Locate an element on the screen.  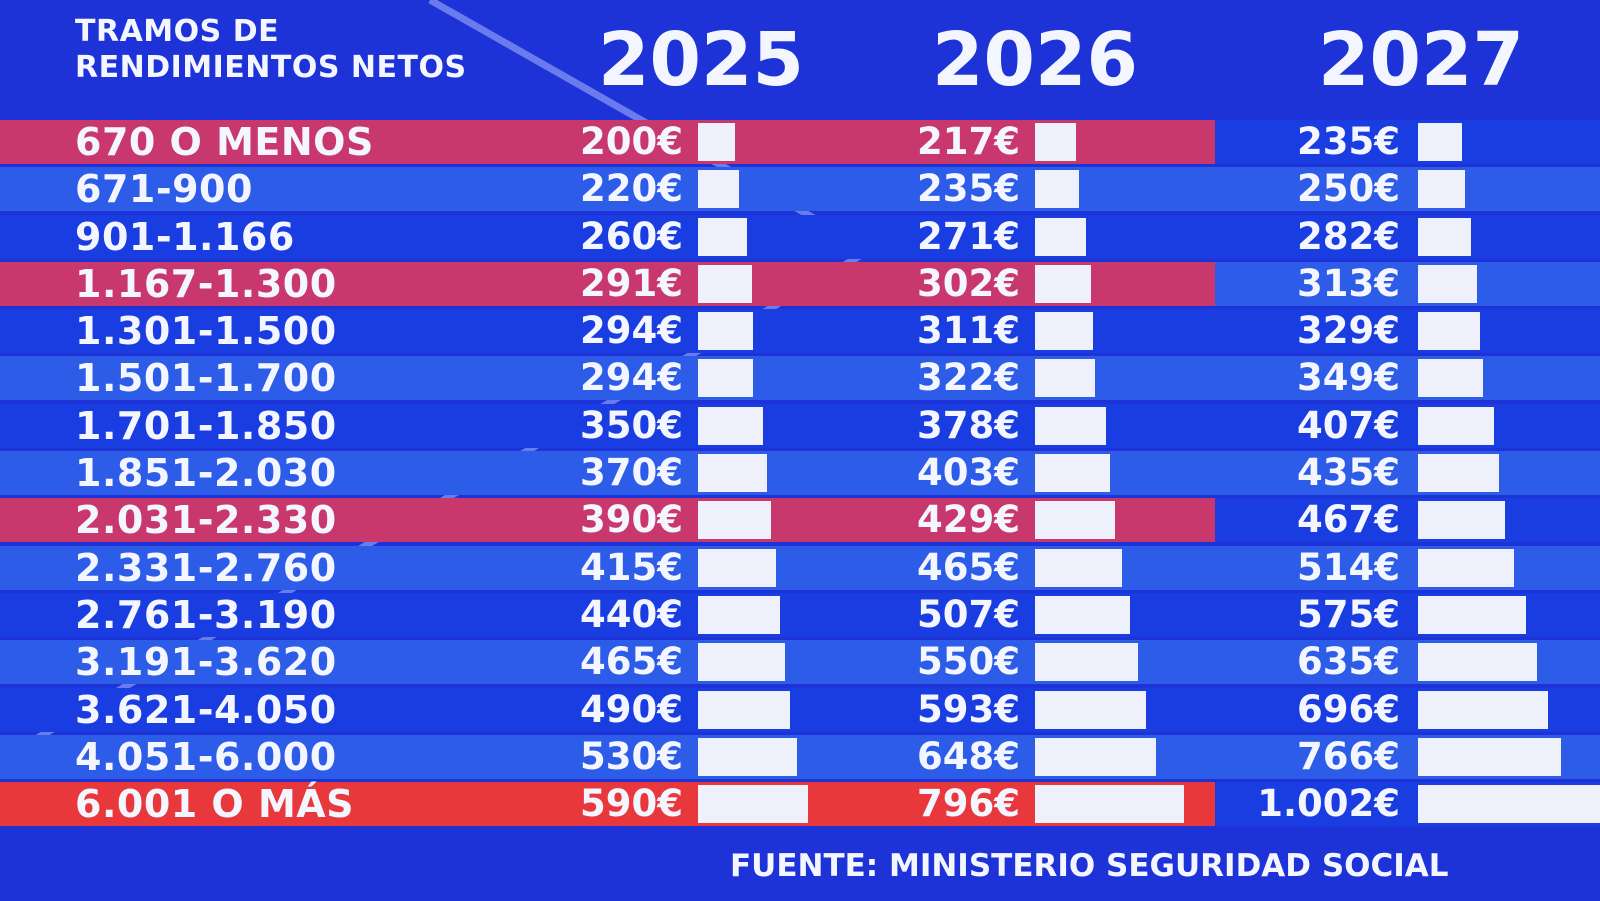
year-header-2027: 2027 is located at coordinates (1421, 60).